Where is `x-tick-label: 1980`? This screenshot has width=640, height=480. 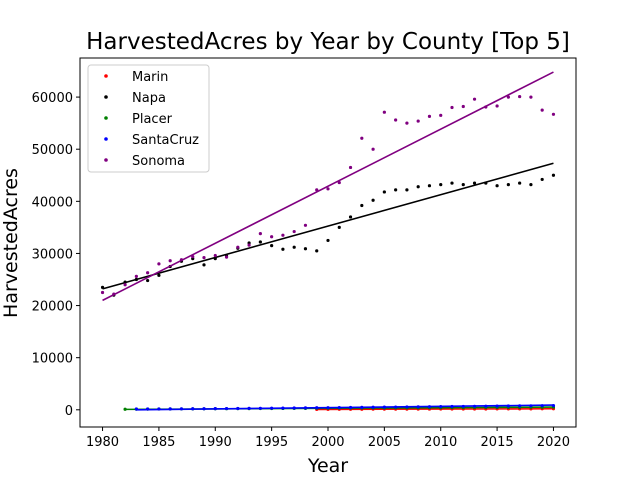
x-tick-label: 1980 is located at coordinates (102, 442).